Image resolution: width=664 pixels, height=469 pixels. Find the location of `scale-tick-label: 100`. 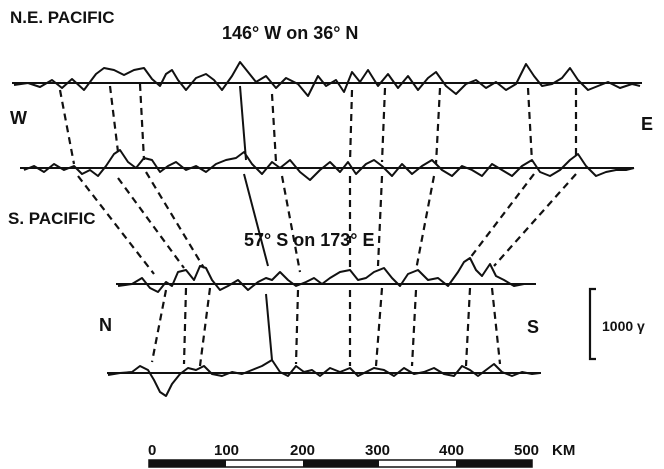

scale-tick-label: 100 is located at coordinates (226, 450).